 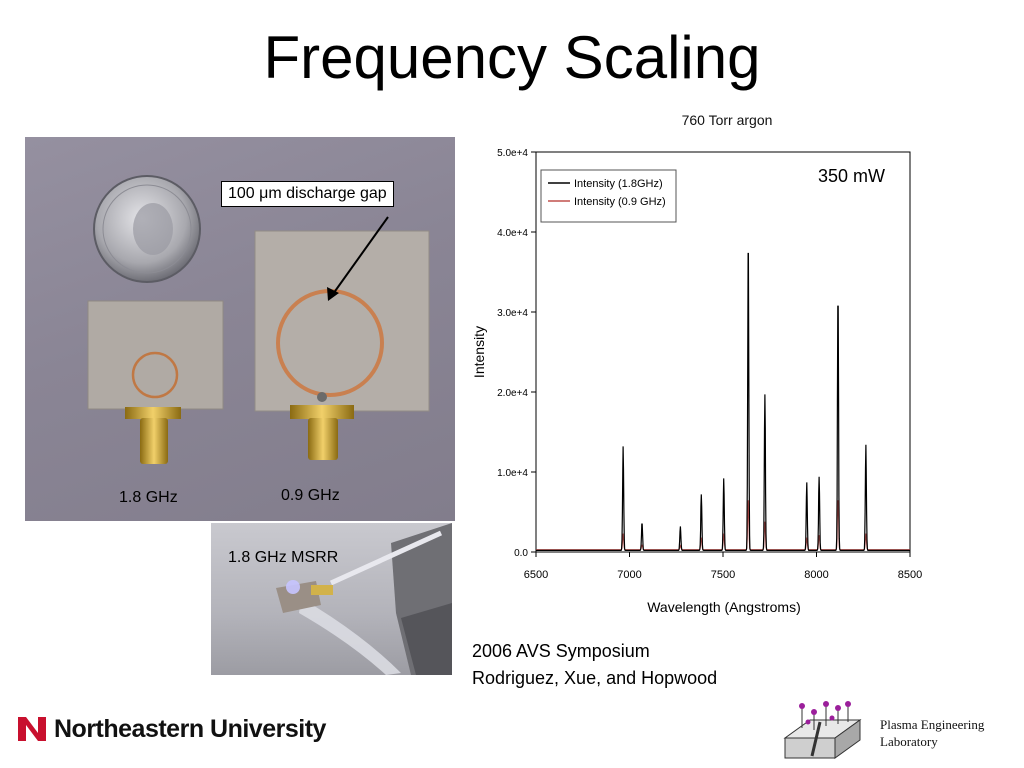 What do you see at coordinates (536, 575) in the screenshot?
I see `x-tick-label: 6500` at bounding box center [536, 575].